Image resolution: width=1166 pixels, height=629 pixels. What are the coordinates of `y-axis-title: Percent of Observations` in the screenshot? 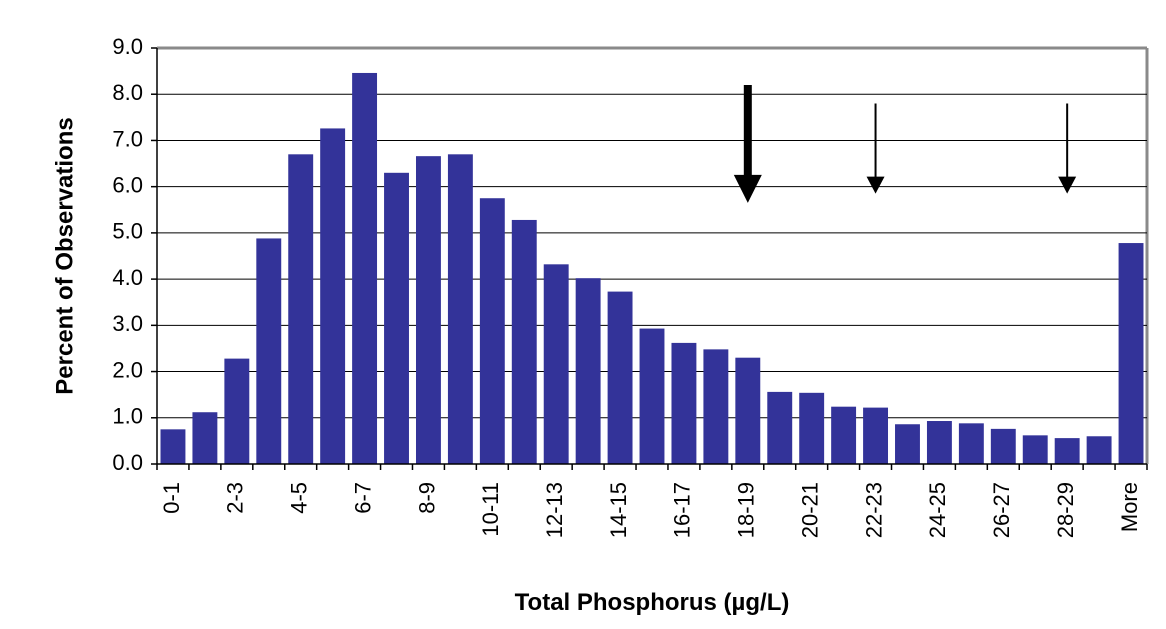 It's located at (64, 255).